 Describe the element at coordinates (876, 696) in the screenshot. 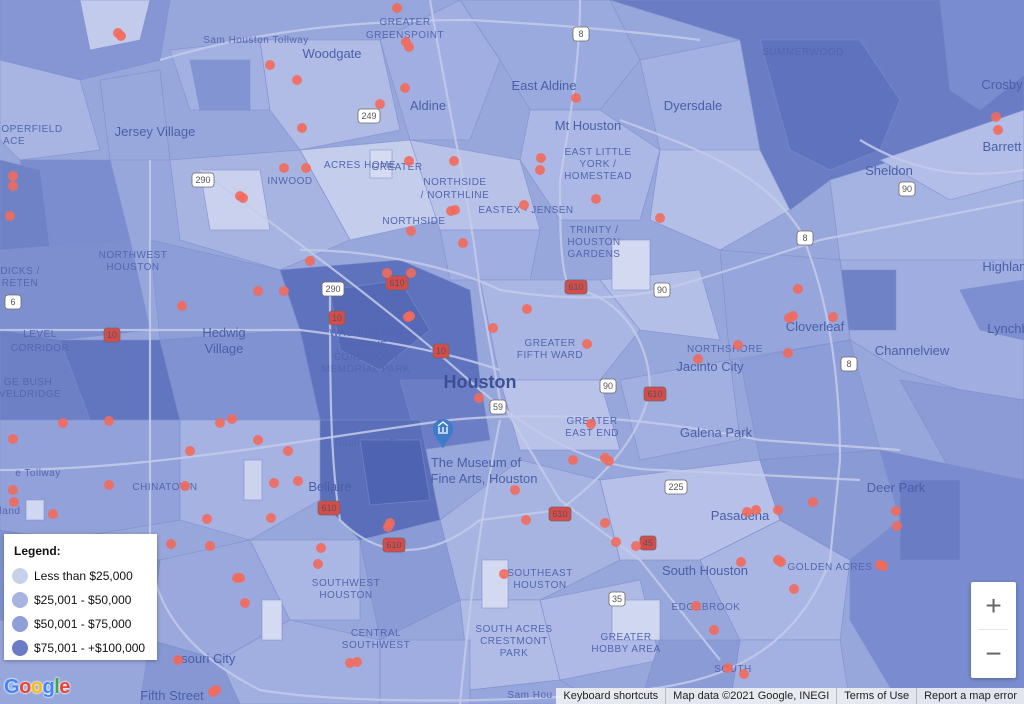

I see `terms-of-use-link: Terms of Use` at that location.